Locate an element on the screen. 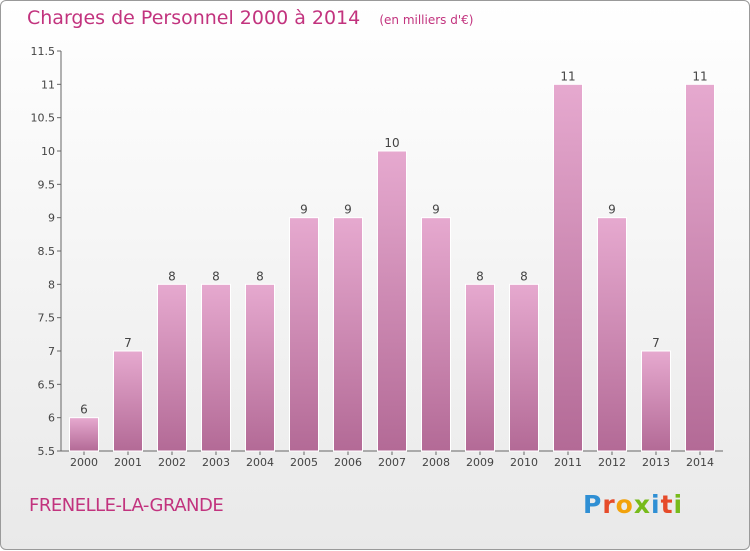 The image size is (750, 551). unit-label: (en milliers d'€) is located at coordinates (426, 20).